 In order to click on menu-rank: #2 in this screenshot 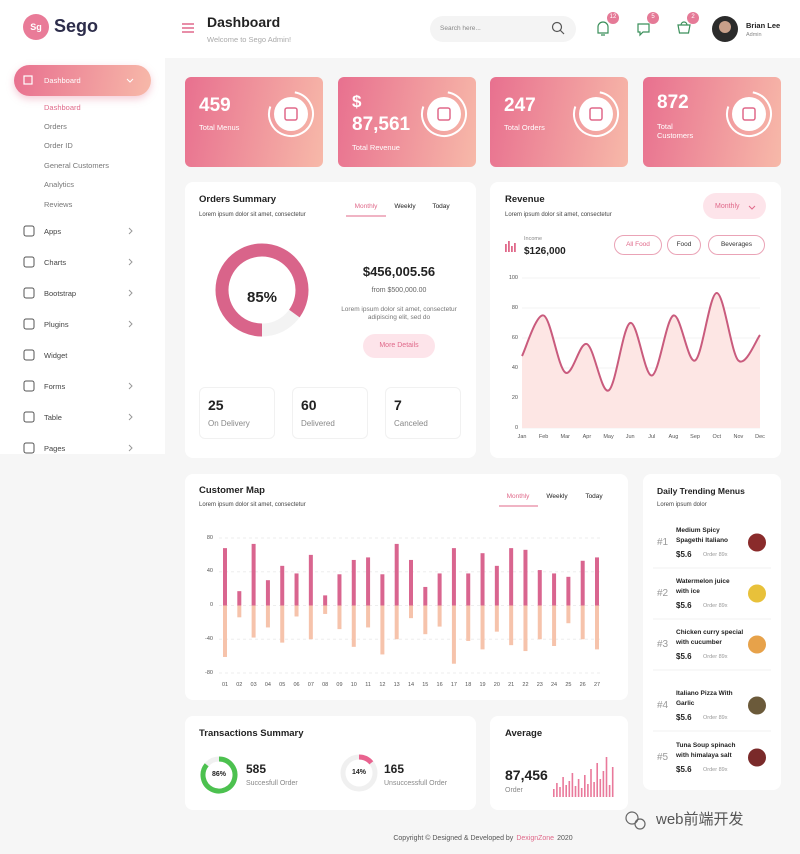, I will do `click(663, 593)`.